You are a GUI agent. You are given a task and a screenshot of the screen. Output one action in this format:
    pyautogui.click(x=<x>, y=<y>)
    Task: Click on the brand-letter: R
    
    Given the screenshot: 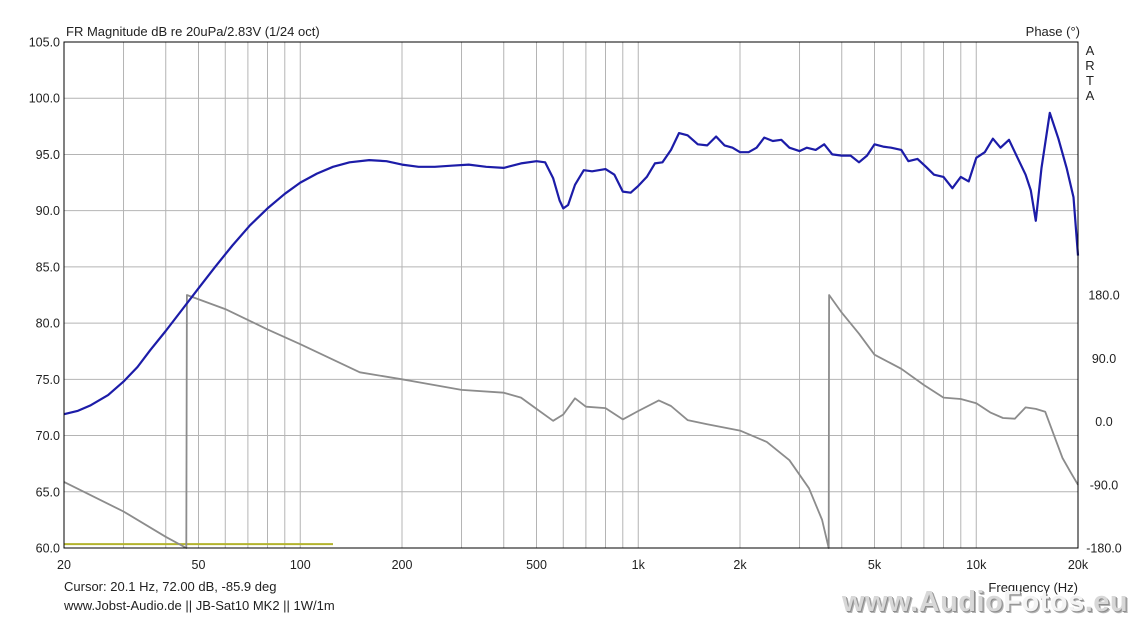 What is the action you would take?
    pyautogui.click(x=1089, y=65)
    